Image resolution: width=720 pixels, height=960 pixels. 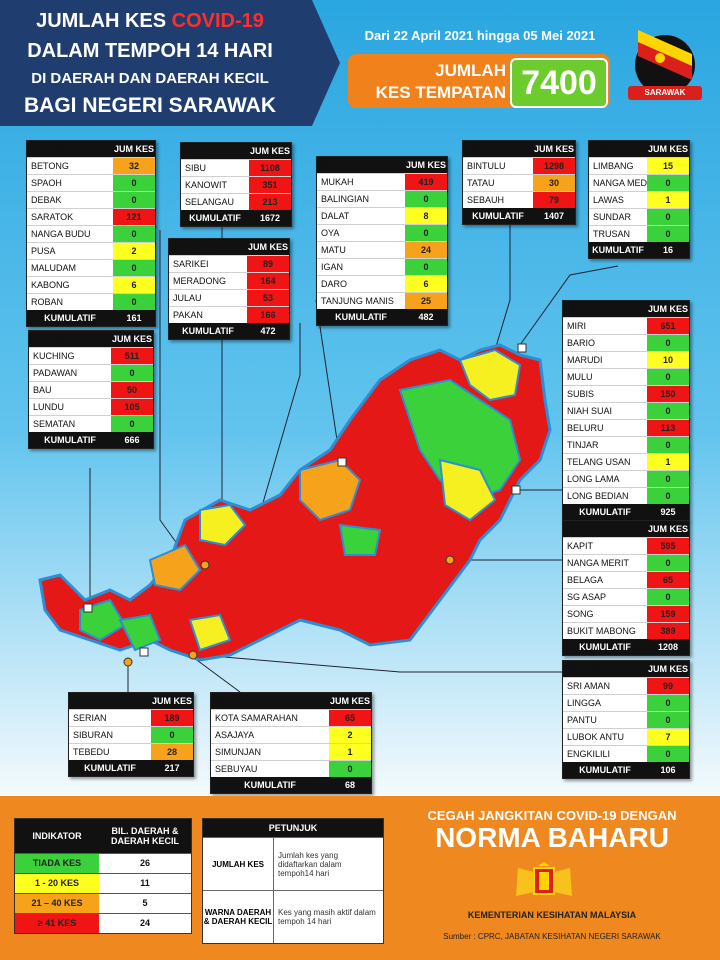 I want to click on district-cases: 28, so click(x=172, y=752).